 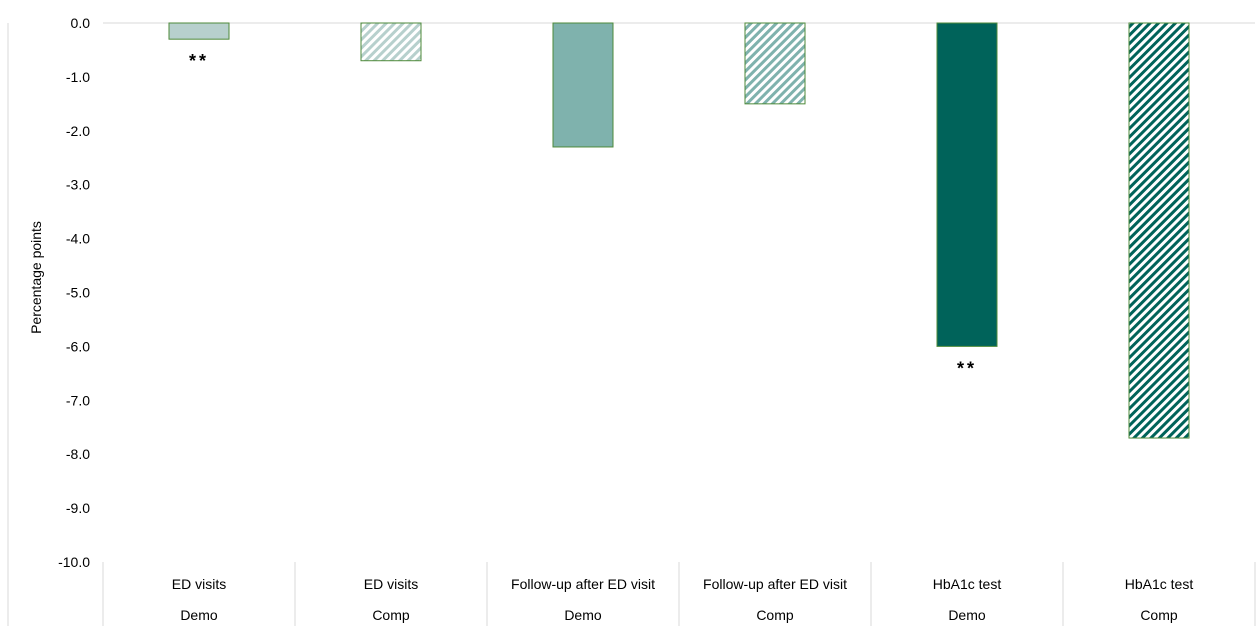 I want to click on bar-hba1c-test-comp, so click(x=1159, y=230).